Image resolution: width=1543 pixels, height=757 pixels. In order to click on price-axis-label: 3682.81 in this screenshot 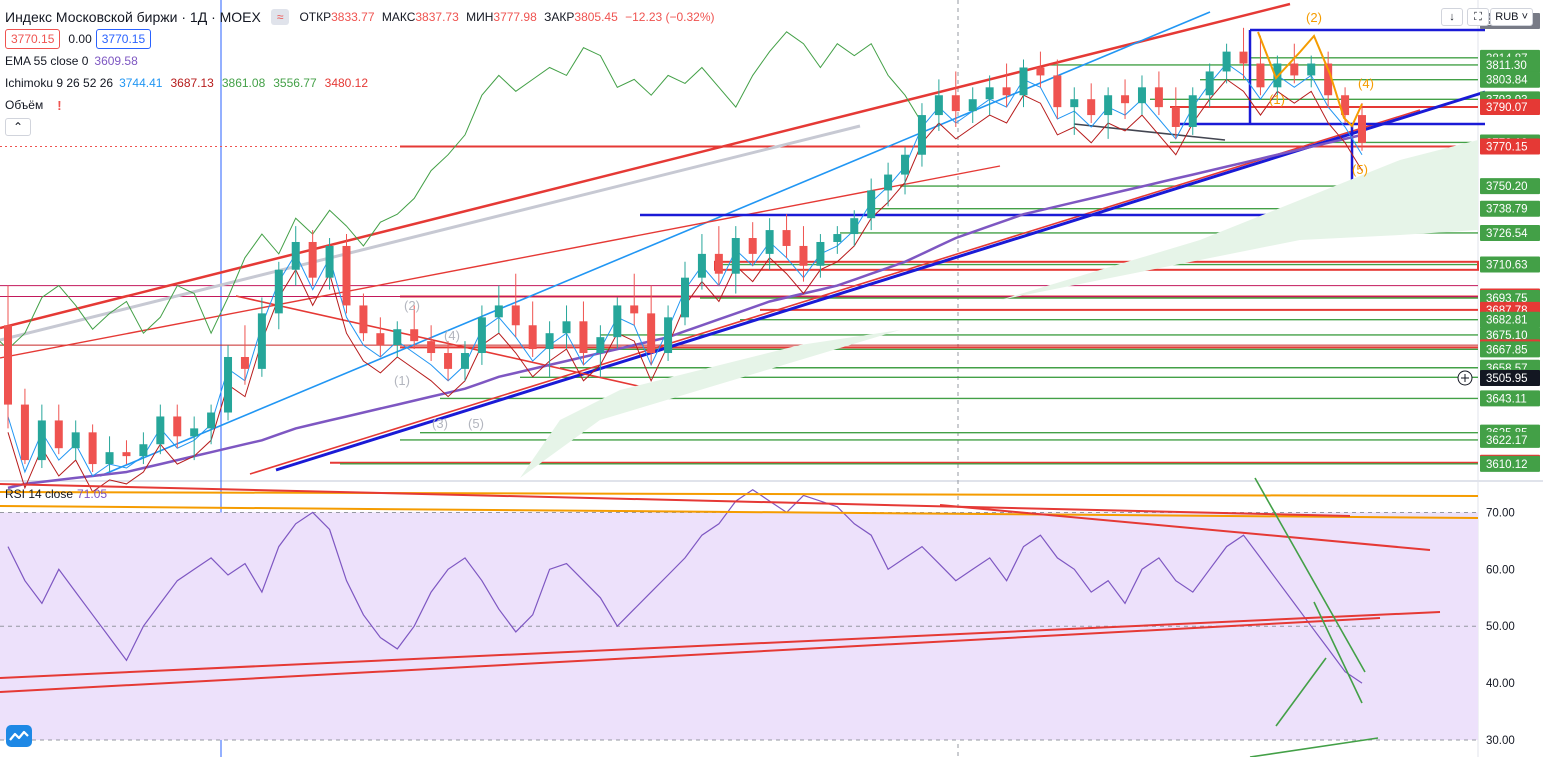, I will do `click(1507, 321)`.